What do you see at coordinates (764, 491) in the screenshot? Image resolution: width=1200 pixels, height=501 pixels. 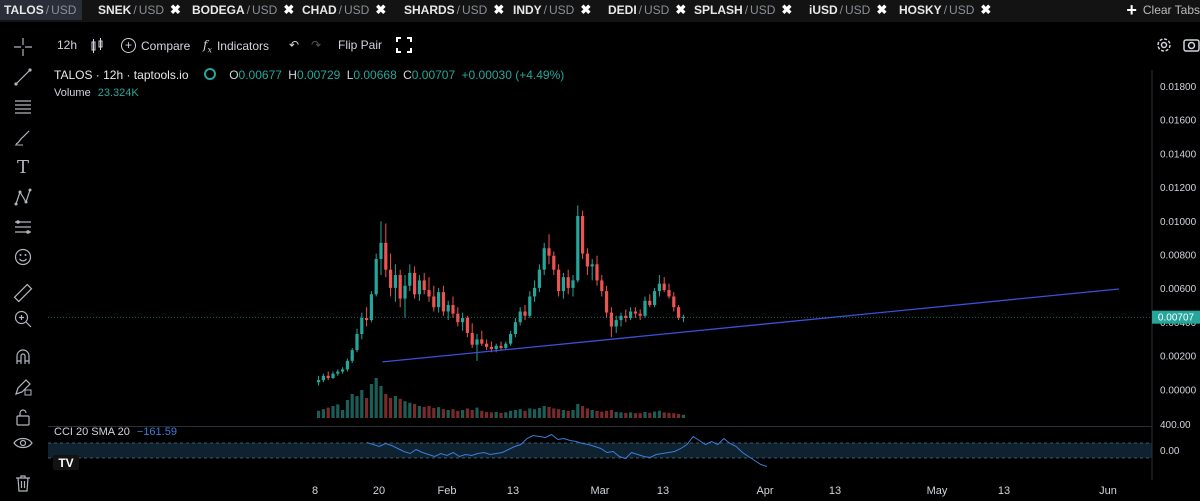 I see `time-axis-tick: Apr` at bounding box center [764, 491].